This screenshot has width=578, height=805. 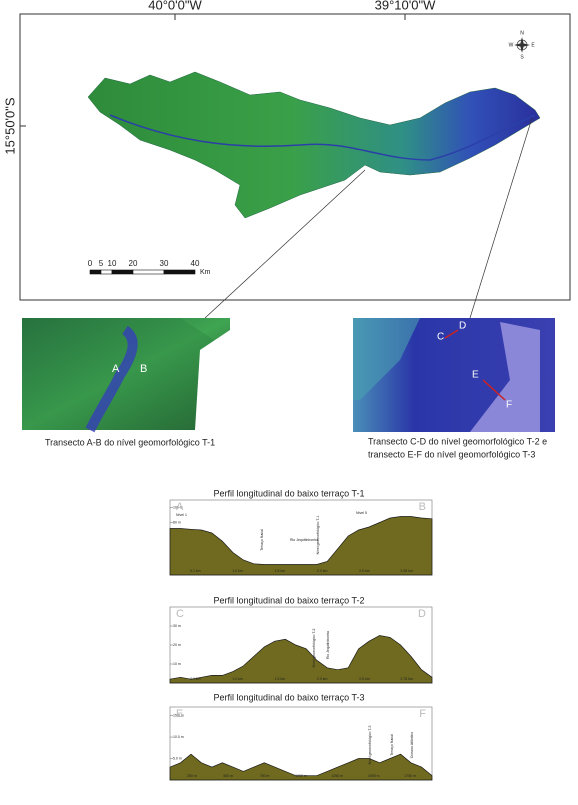 What do you see at coordinates (9, 125) in the screenshot?
I see `lat-label: 15°50'0"S` at bounding box center [9, 125].